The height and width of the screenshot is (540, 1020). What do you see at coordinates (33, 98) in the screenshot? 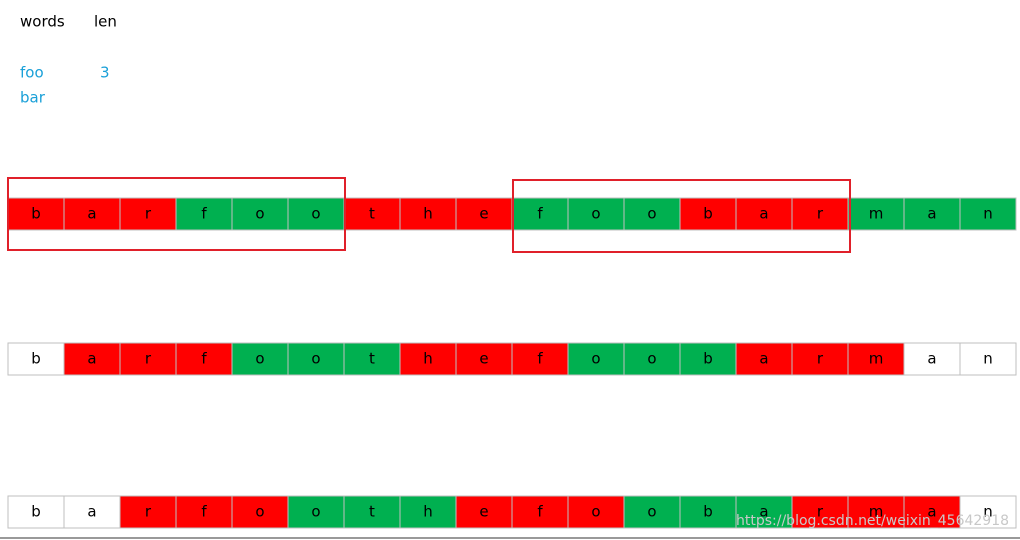
I see `word: bar` at bounding box center [33, 98].